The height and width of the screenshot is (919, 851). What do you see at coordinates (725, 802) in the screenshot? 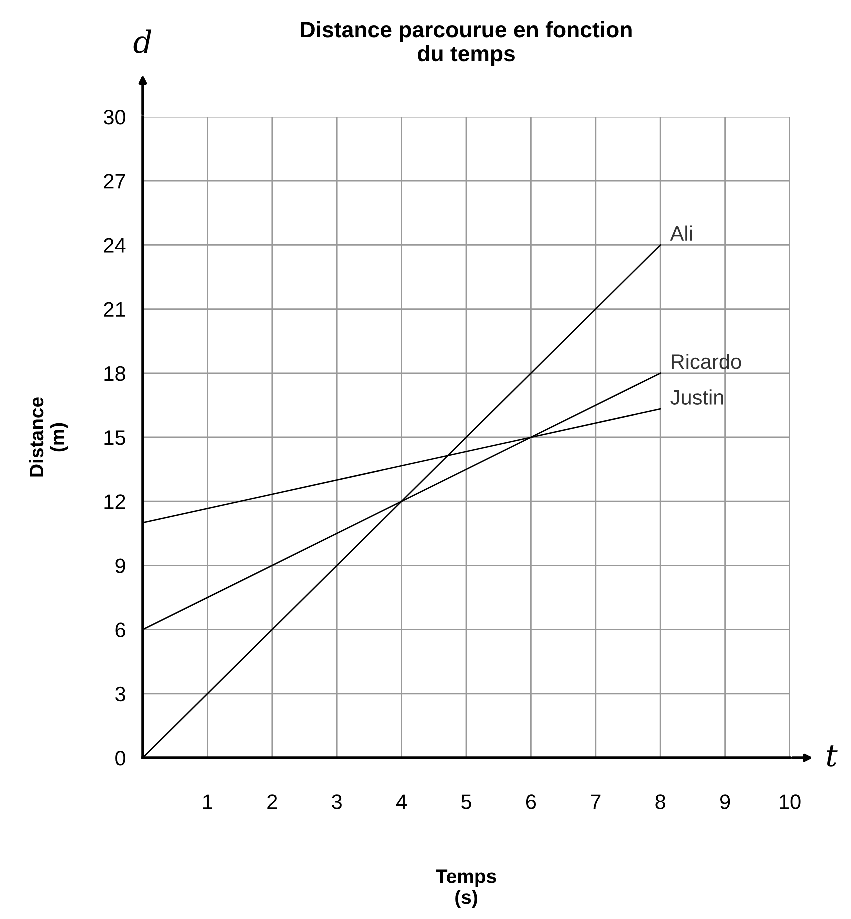
I see `x-tick-label: 9` at bounding box center [725, 802].